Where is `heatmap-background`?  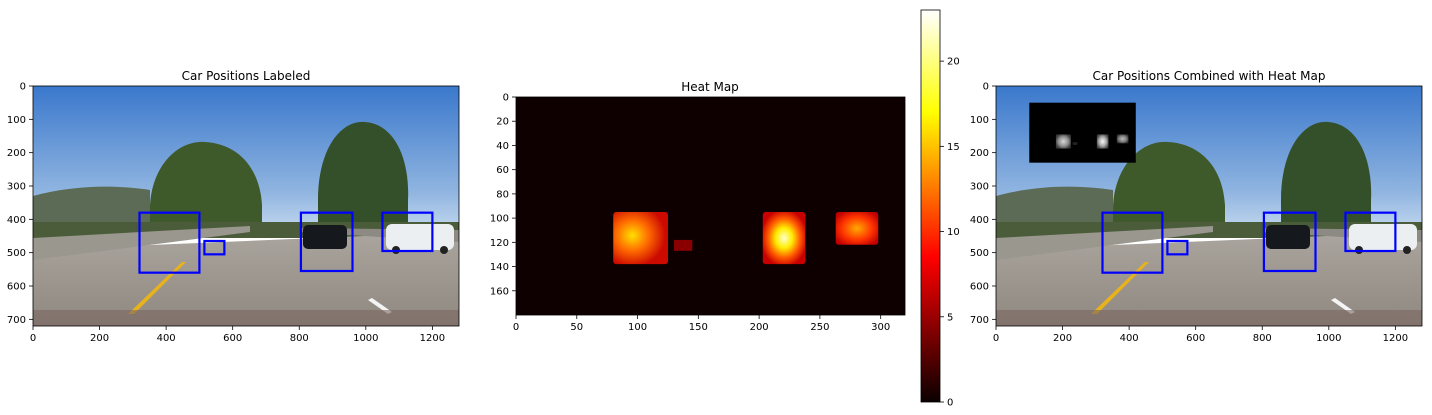
heatmap-background is located at coordinates (710, 206).